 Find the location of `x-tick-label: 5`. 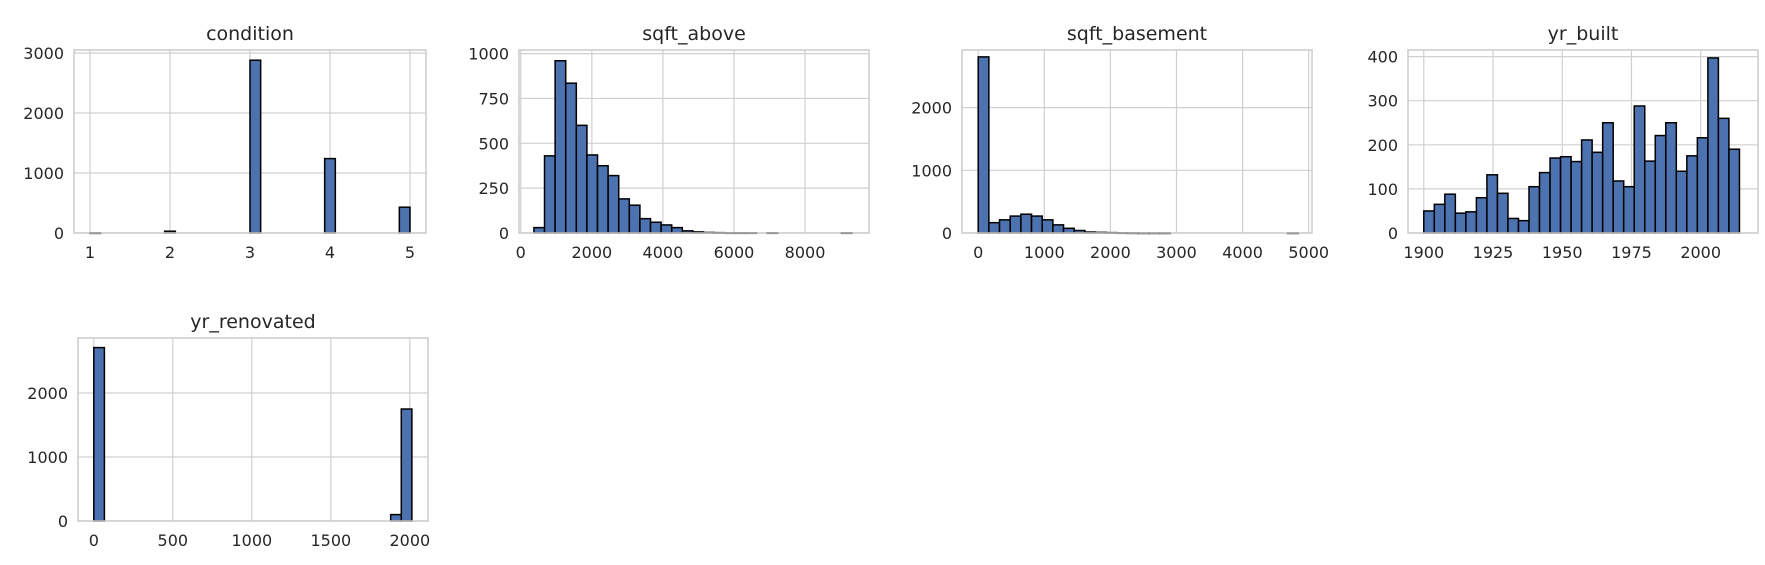

x-tick-label: 5 is located at coordinates (410, 252).